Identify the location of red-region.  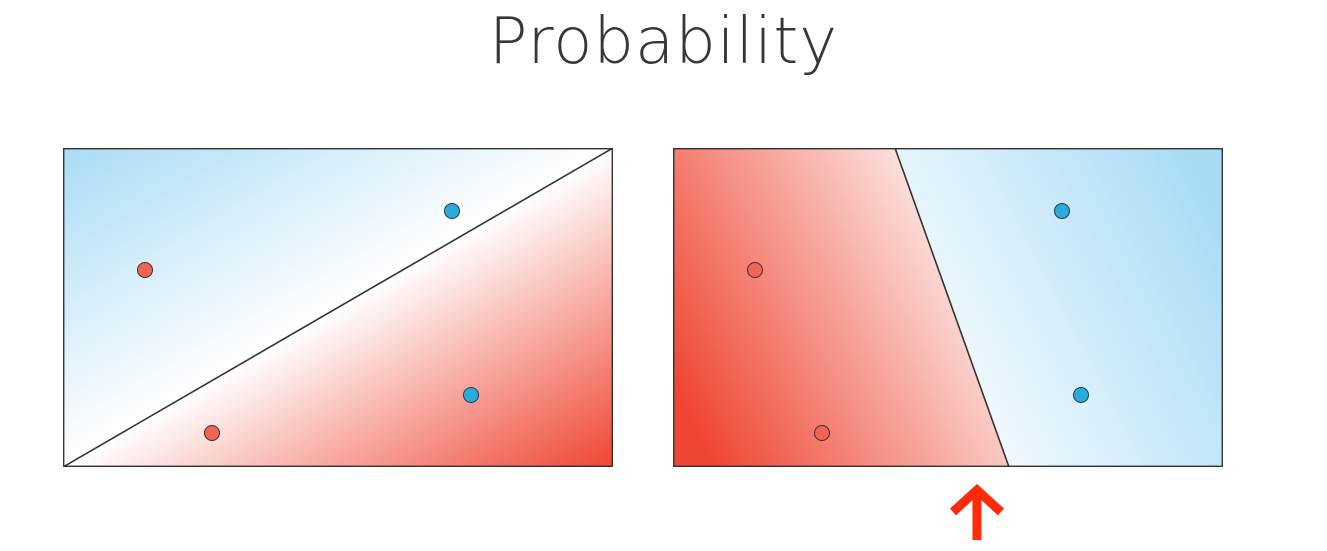
(841, 307).